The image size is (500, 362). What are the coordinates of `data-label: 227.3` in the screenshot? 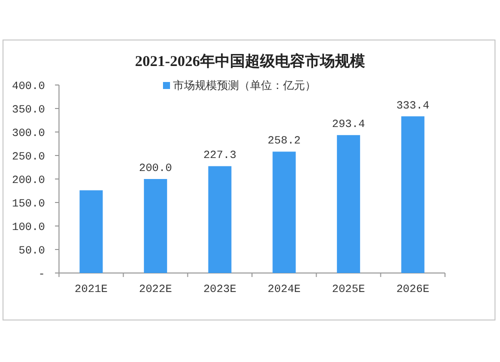 It's located at (219, 156).